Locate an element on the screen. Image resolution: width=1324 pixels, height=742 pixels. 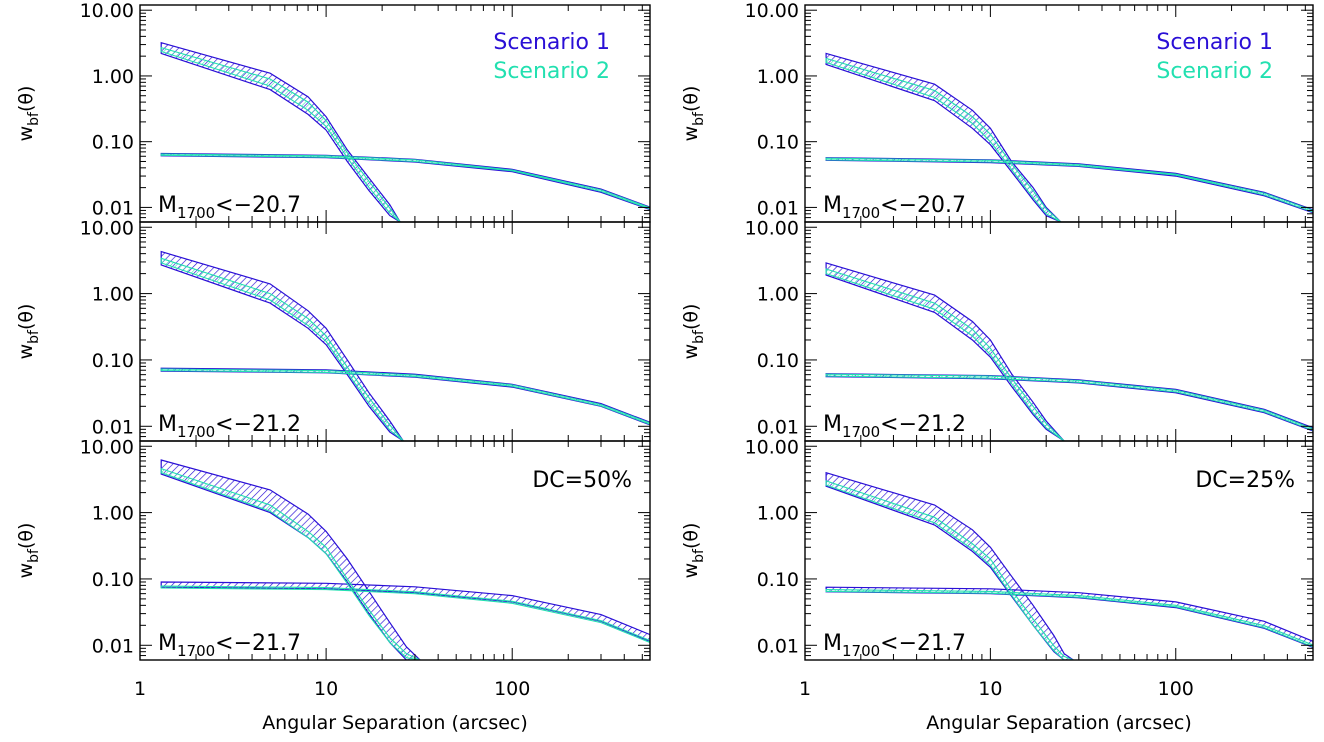
scenario-1-one-halo-band is located at coordinates (280, 131).